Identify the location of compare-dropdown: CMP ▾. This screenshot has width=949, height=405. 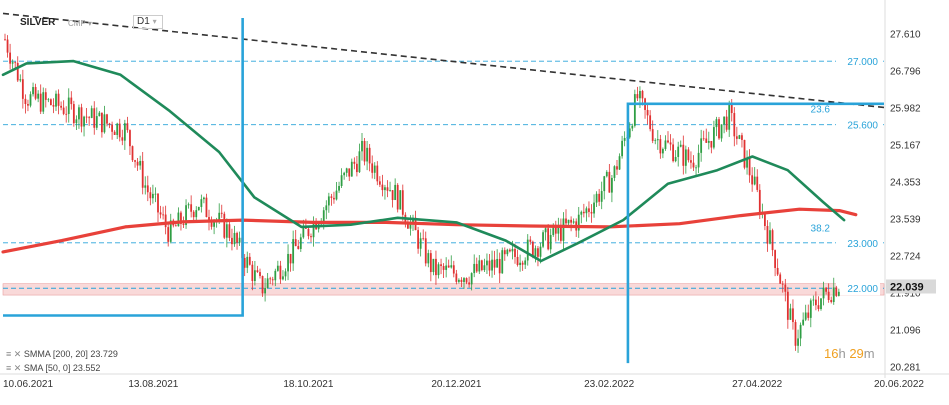
(80, 23).